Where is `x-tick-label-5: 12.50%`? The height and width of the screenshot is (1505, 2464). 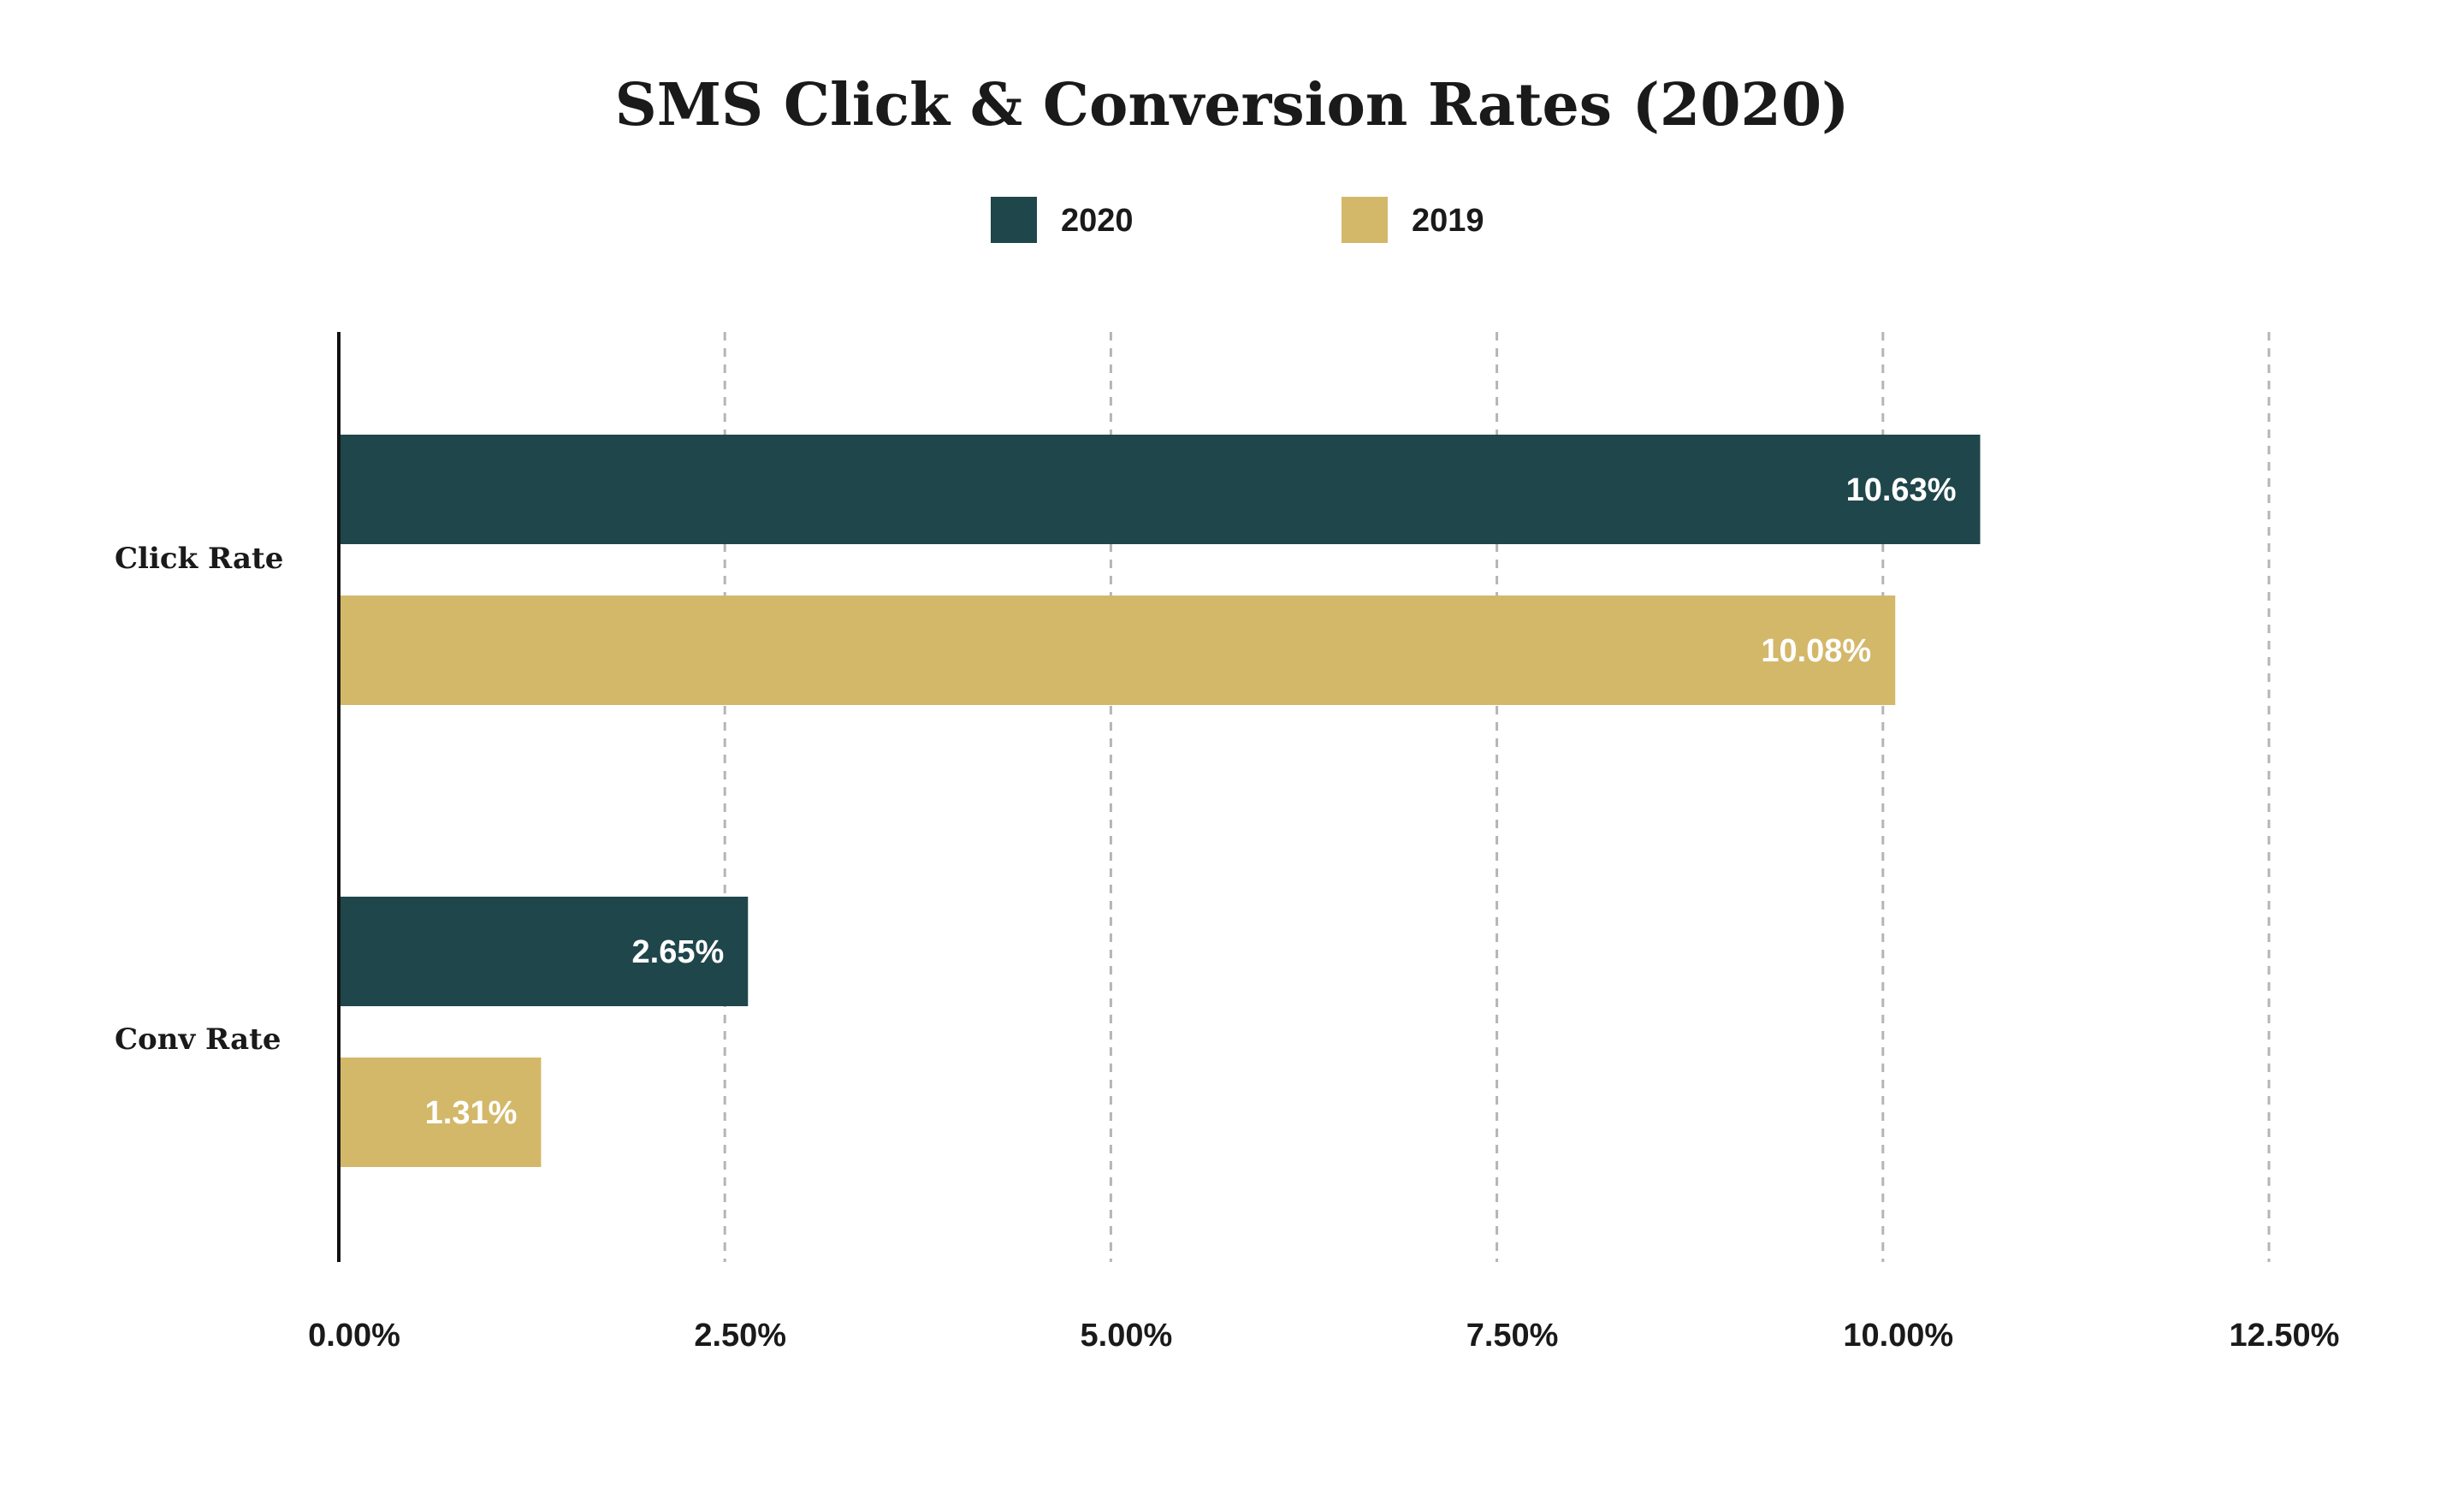
x-tick-label-5: 12.50% is located at coordinates (2285, 1336).